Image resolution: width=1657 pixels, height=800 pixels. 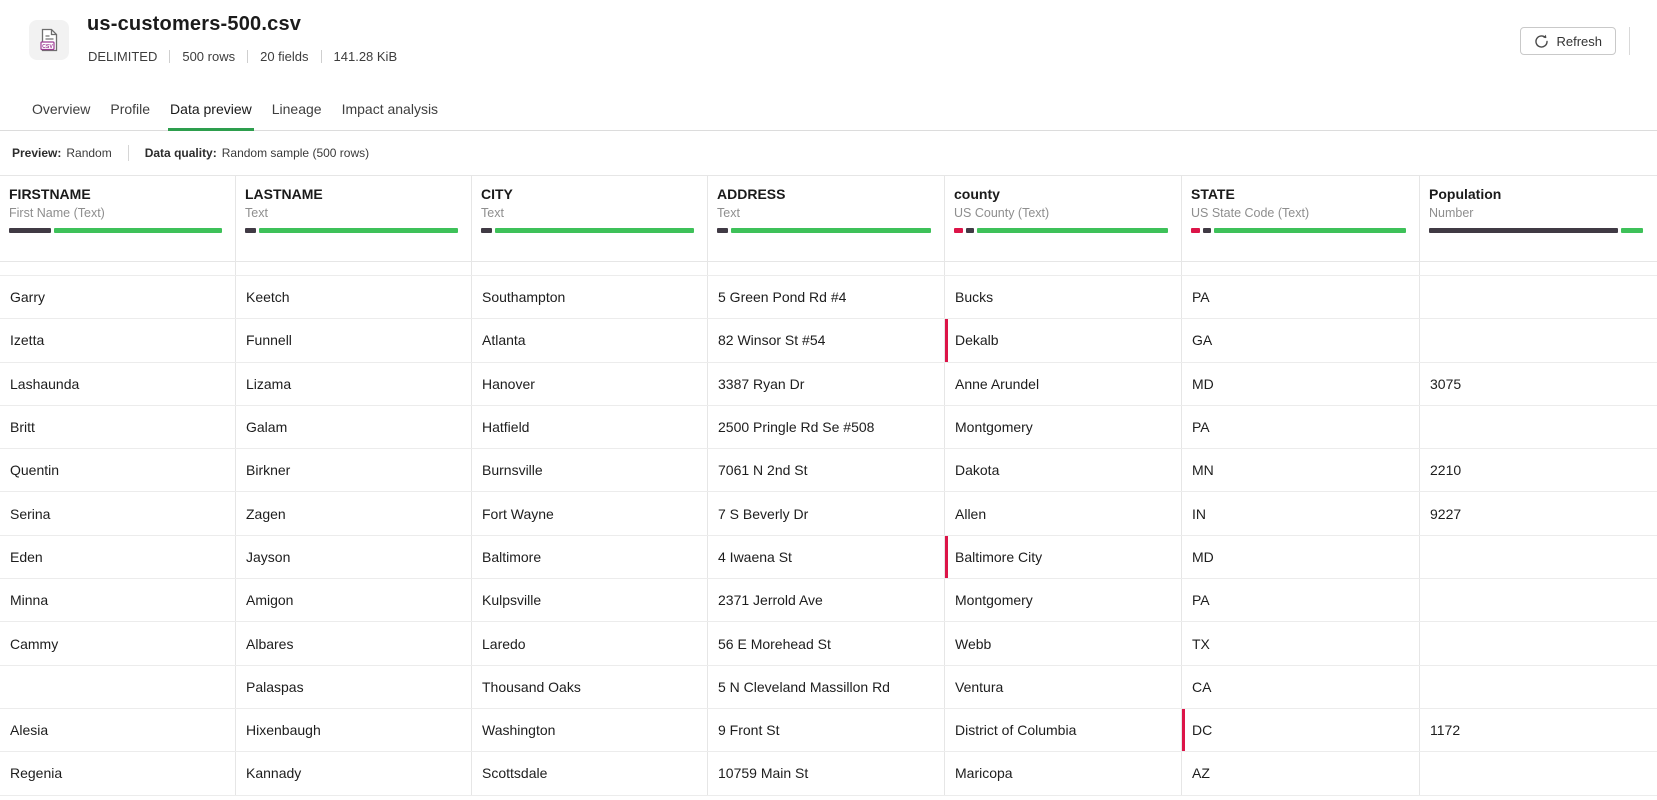 I want to click on cell-state: MD, so click(x=1301, y=557).